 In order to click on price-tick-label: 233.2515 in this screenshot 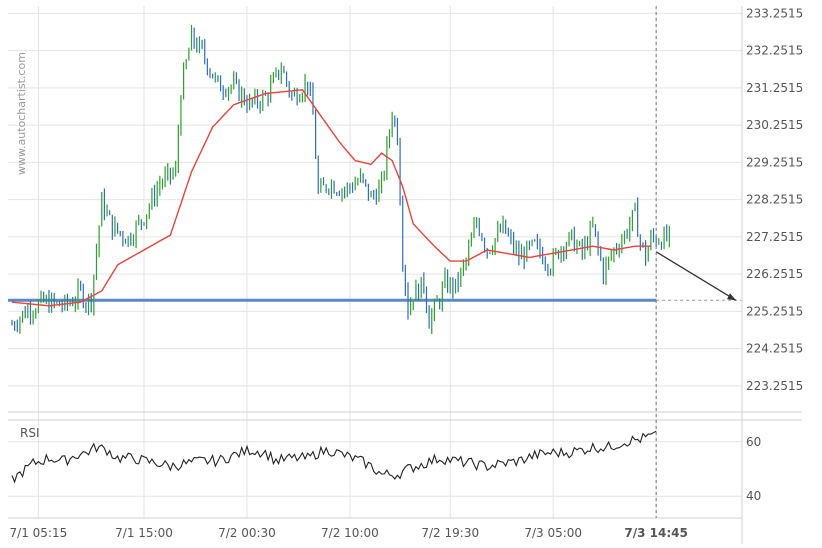, I will do `click(774, 13)`.